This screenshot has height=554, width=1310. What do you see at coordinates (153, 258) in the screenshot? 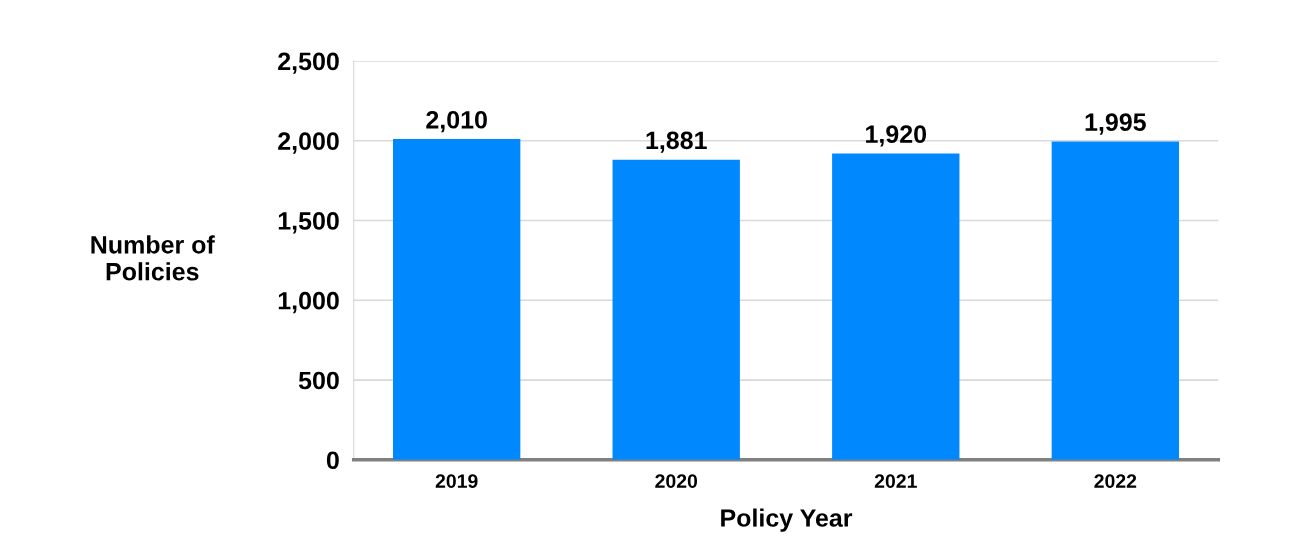
I see `y-axis-title: Number of Policies` at bounding box center [153, 258].